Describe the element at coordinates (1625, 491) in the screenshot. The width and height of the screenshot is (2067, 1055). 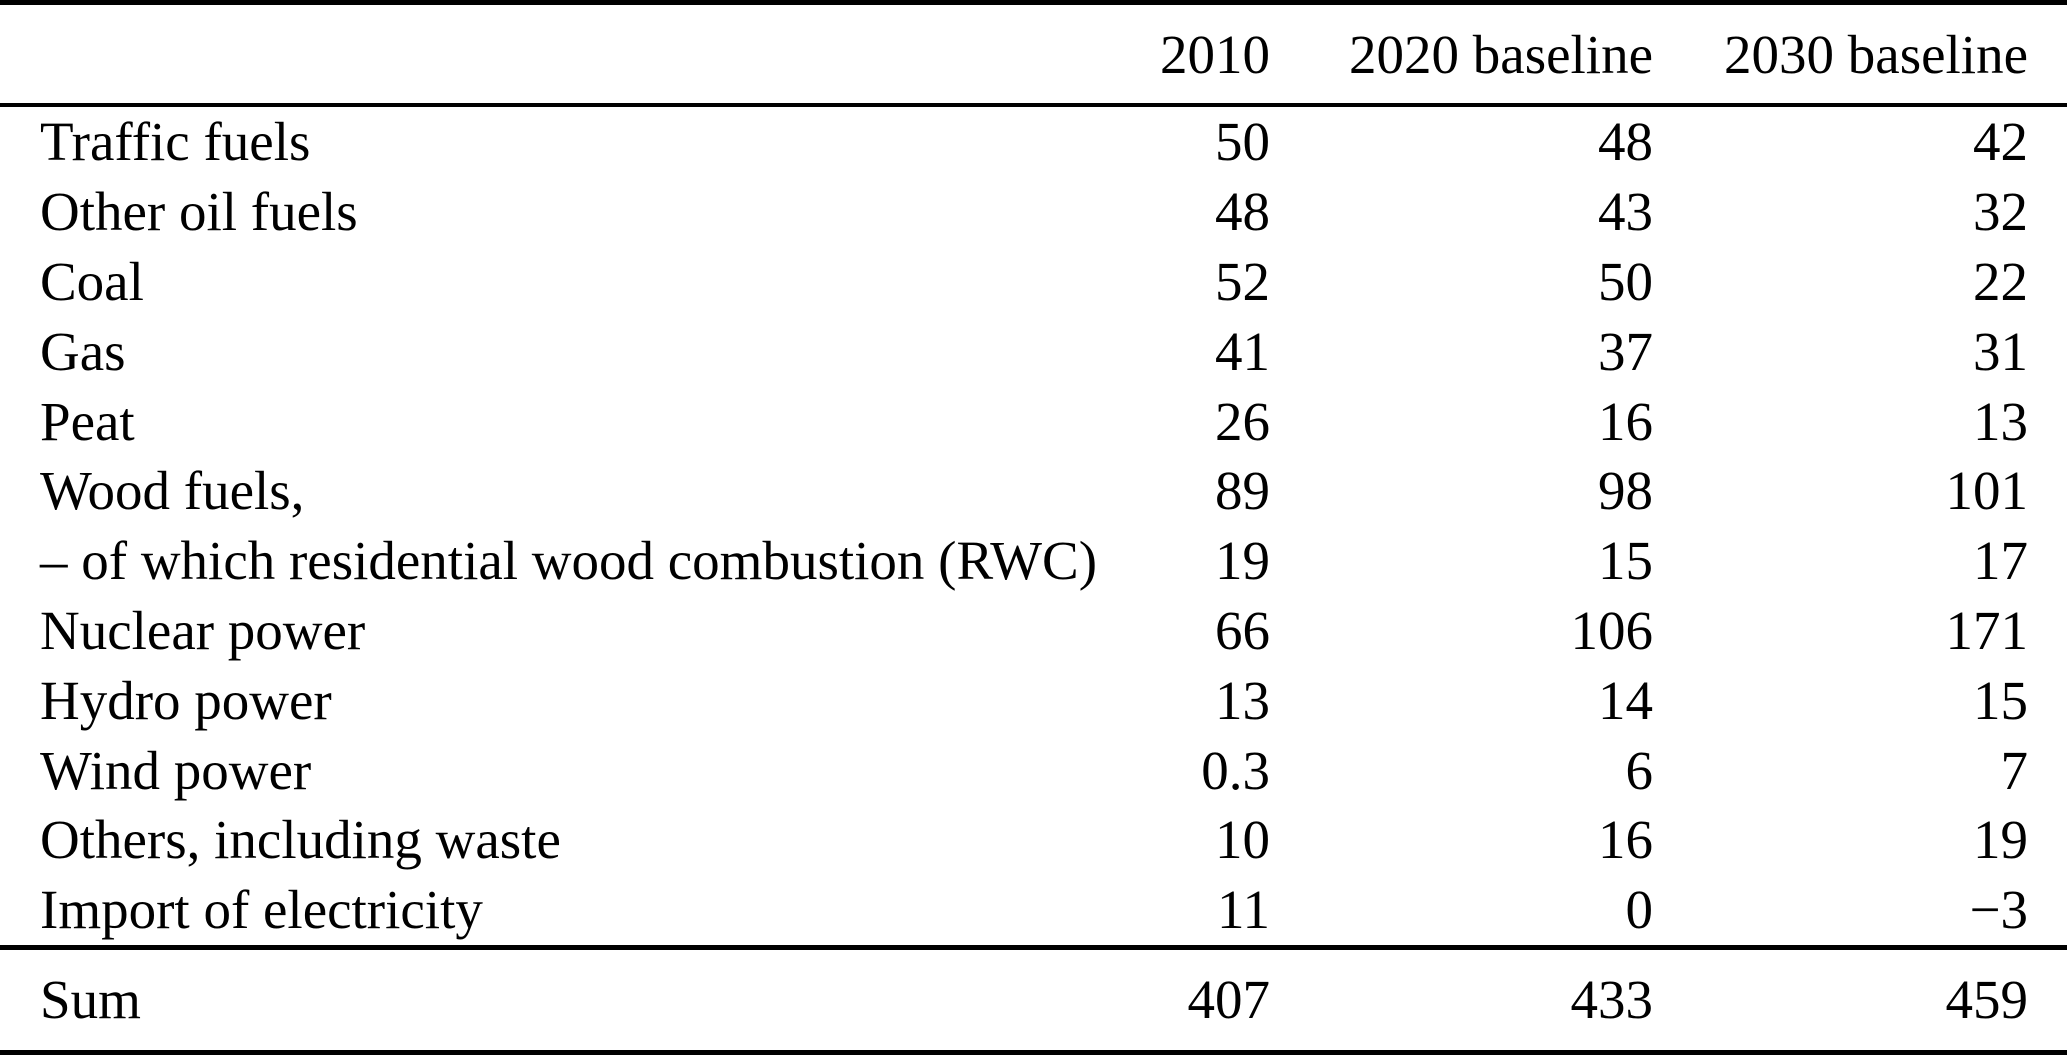
I see `cell-value: 98` at that location.